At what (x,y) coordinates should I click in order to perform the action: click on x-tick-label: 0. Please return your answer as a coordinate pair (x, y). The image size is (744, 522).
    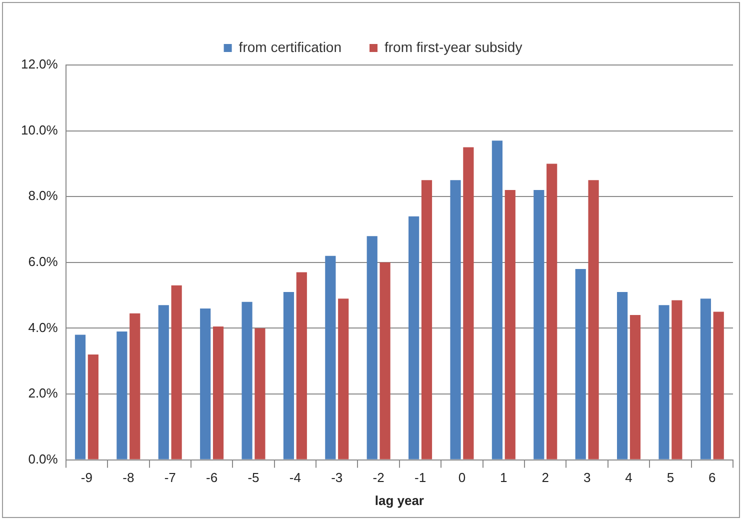
    Looking at the image, I should click on (462, 478).